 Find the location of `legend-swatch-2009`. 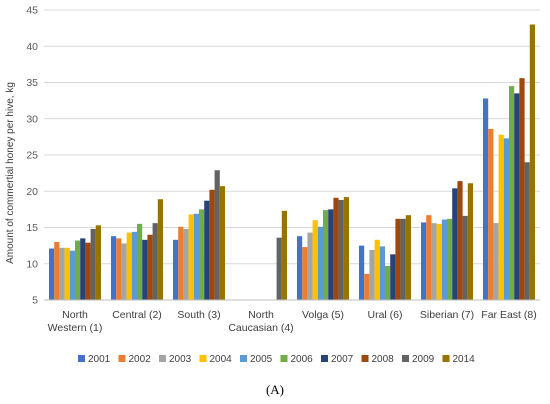

legend-swatch-2009 is located at coordinates (405, 358).